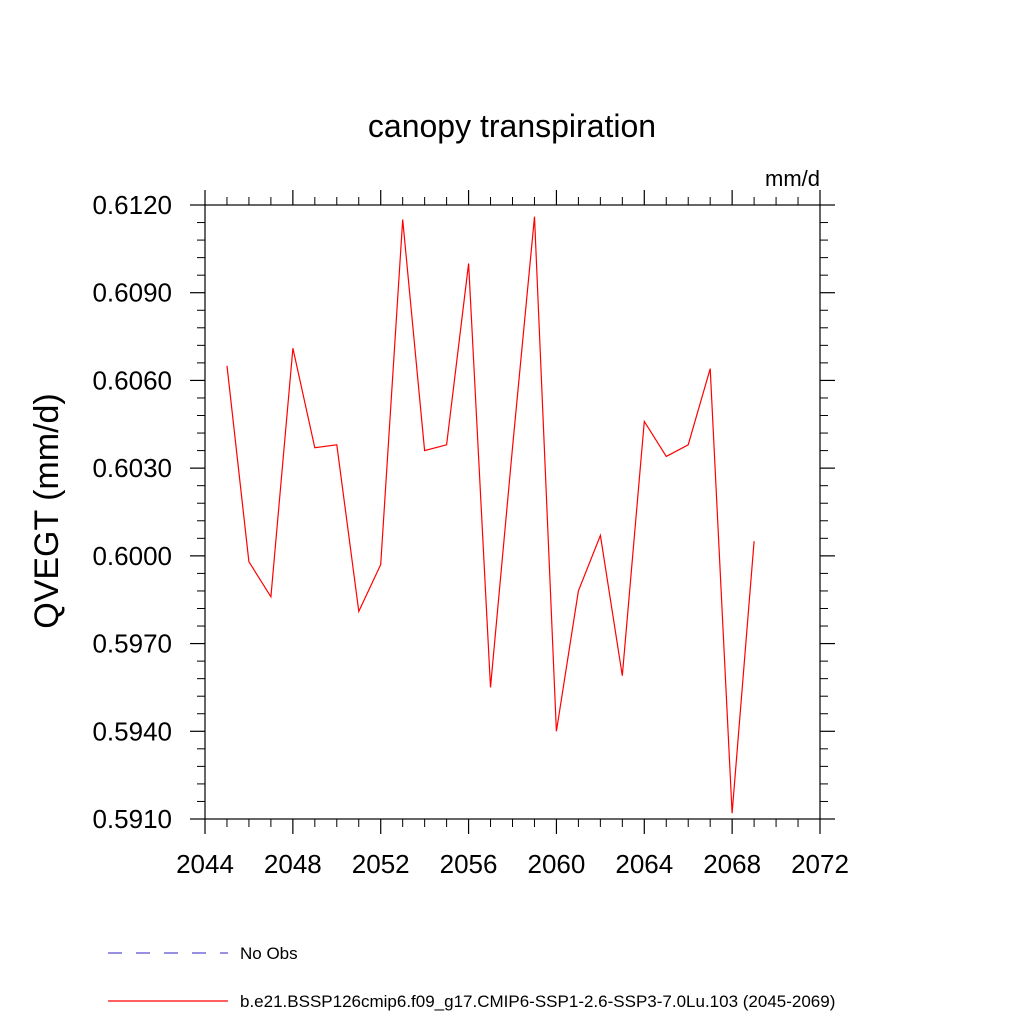 This screenshot has width=1024, height=1024. Describe the element at coordinates (381, 864) in the screenshot. I see `x-tick-label: 2052` at that location.